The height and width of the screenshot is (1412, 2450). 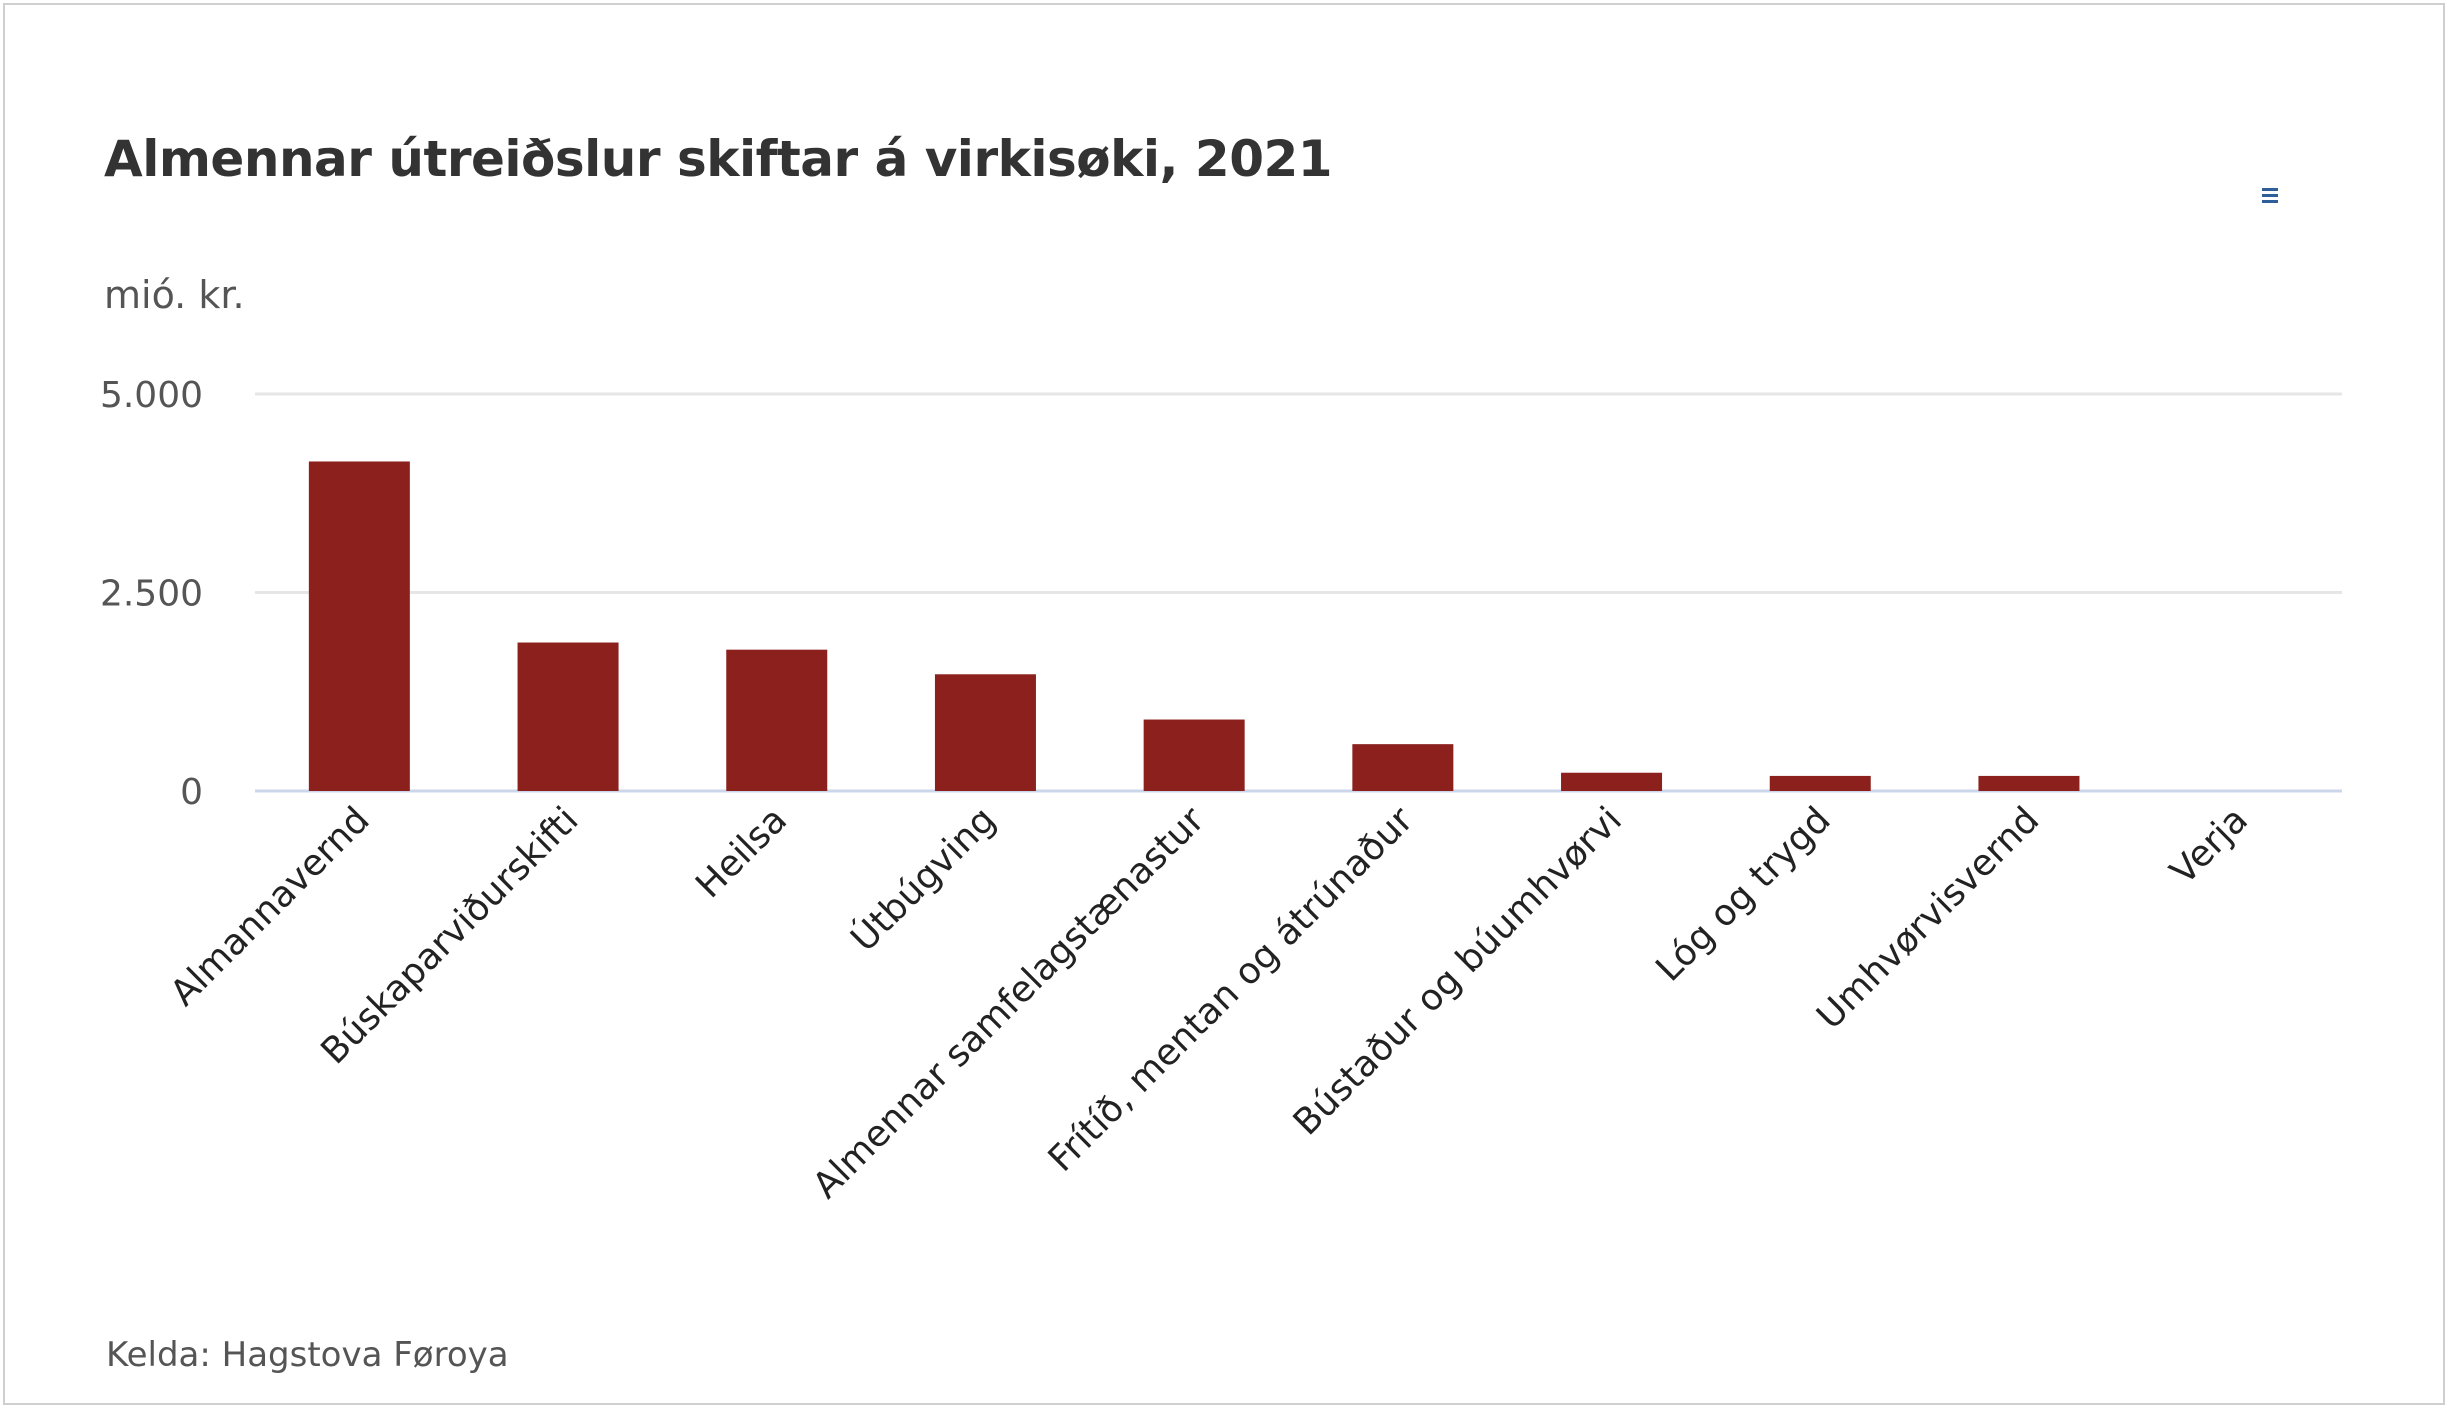 What do you see at coordinates (1458, 971) in the screenshot?
I see `x-tick-label: Bústaður og búumhvørvi` at bounding box center [1458, 971].